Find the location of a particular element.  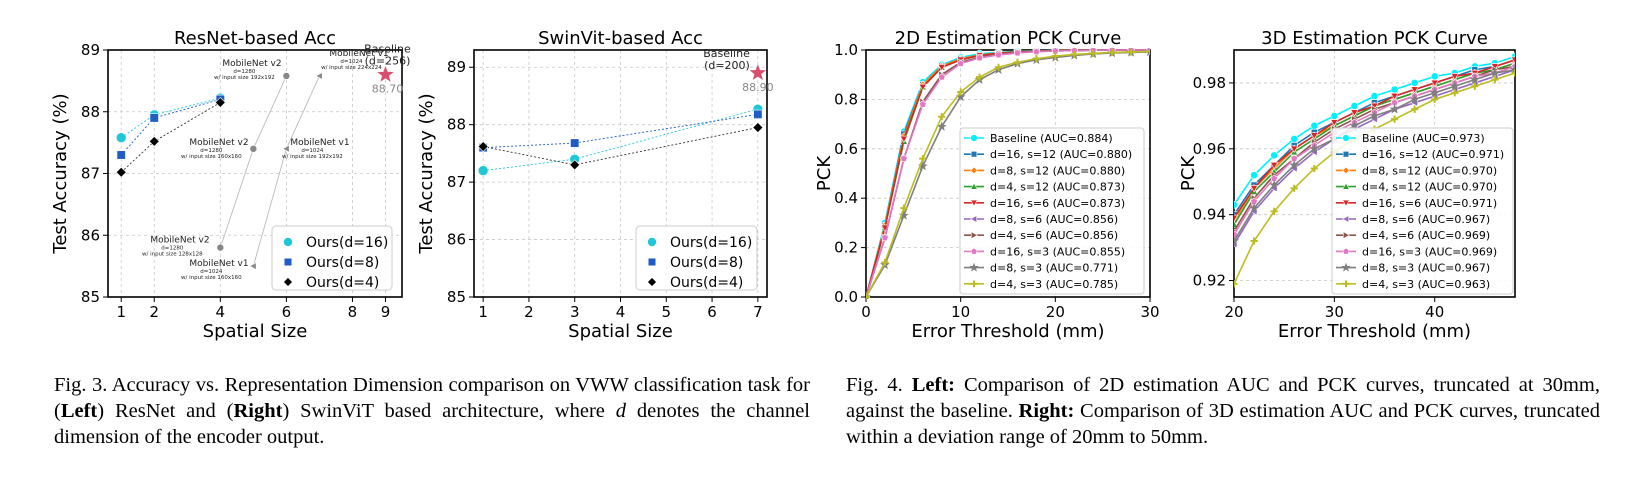

y-tick-label: 0.94 is located at coordinates (1209, 215).